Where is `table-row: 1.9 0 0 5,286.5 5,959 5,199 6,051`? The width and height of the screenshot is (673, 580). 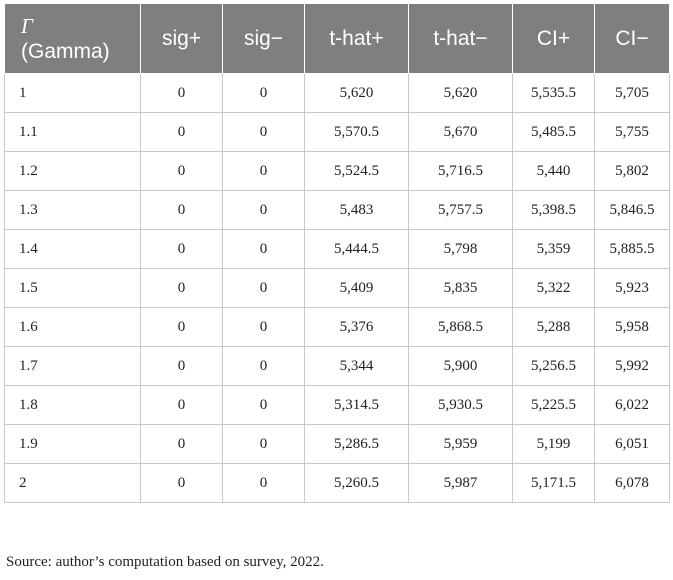 table-row: 1.9 0 0 5,286.5 5,959 5,199 6,051 is located at coordinates (337, 444).